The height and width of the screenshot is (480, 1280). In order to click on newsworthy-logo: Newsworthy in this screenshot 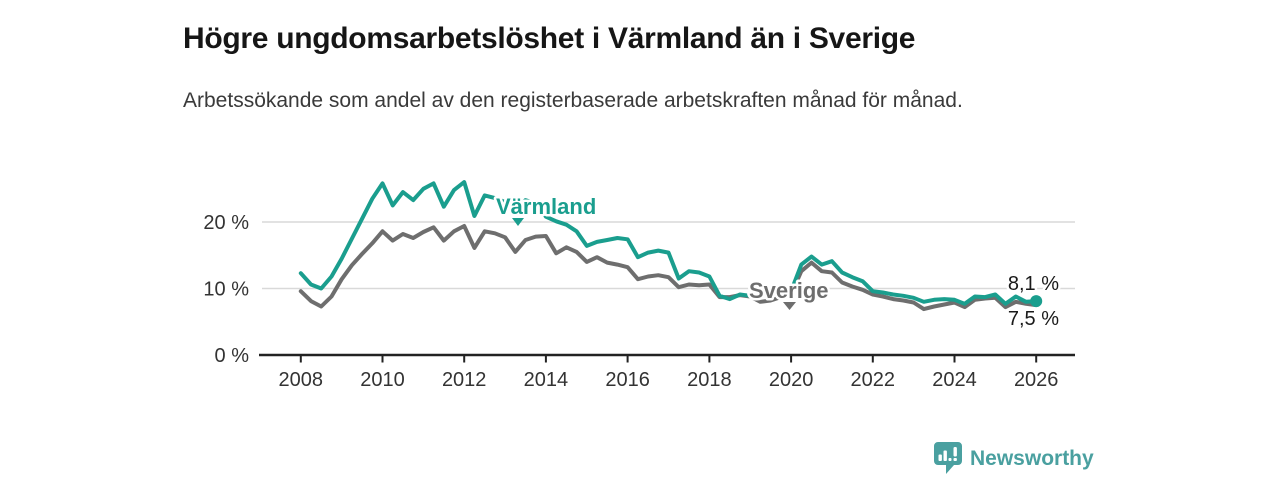, I will do `click(1023, 459)`.